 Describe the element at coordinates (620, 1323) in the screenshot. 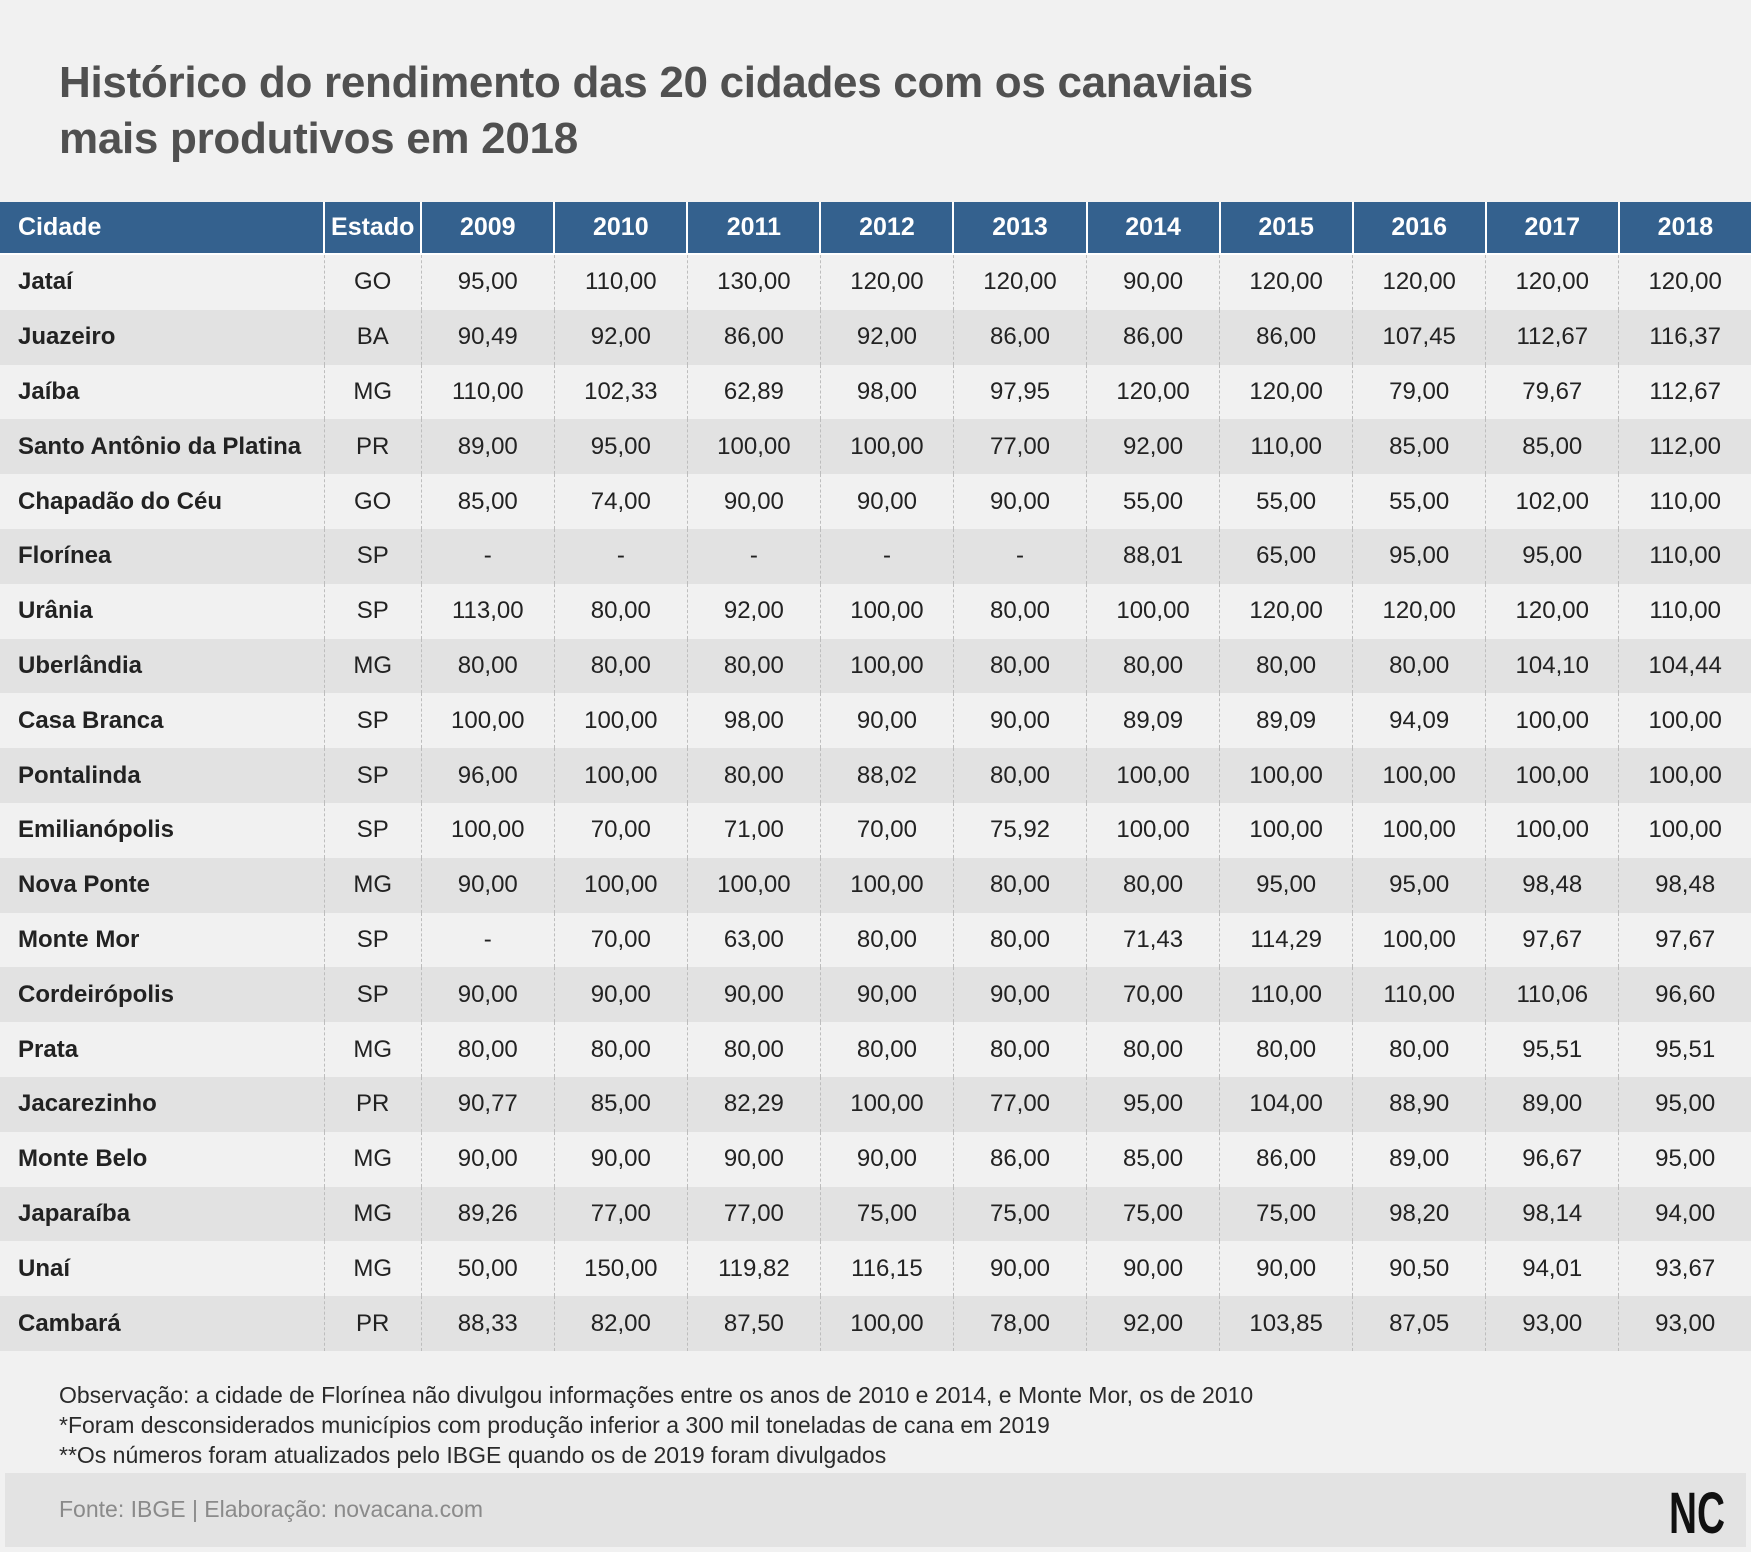

I see `yield-cell: 82,00` at that location.